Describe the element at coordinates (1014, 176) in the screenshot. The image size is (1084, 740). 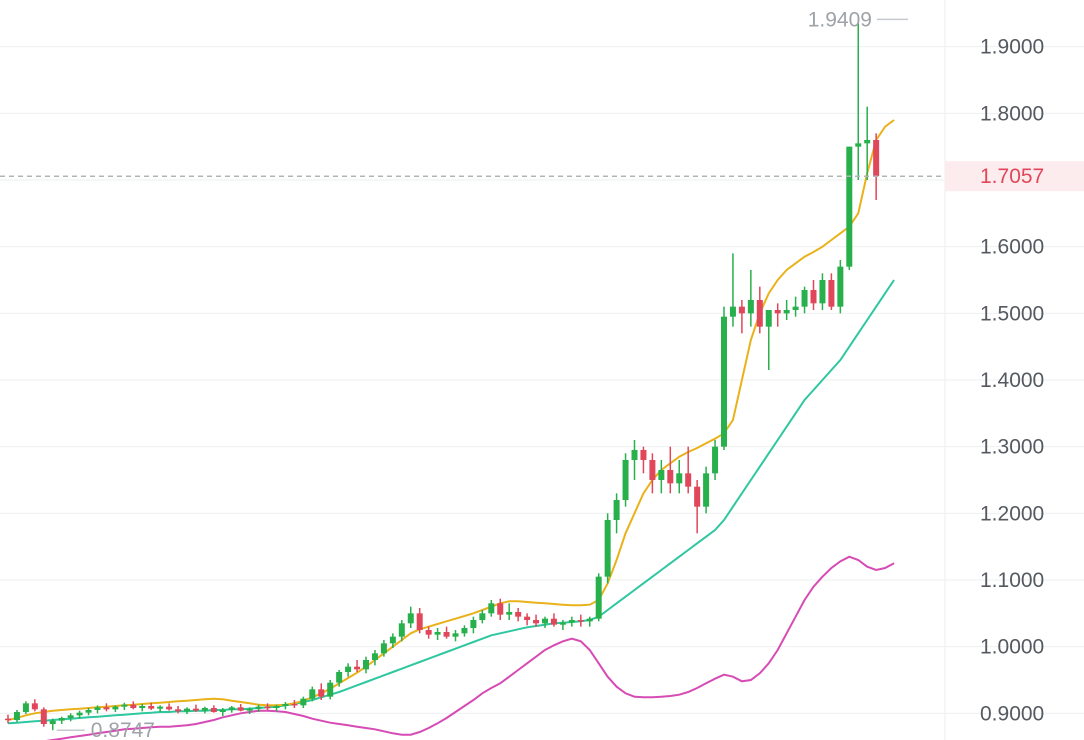
I see `last-price-badge` at that location.